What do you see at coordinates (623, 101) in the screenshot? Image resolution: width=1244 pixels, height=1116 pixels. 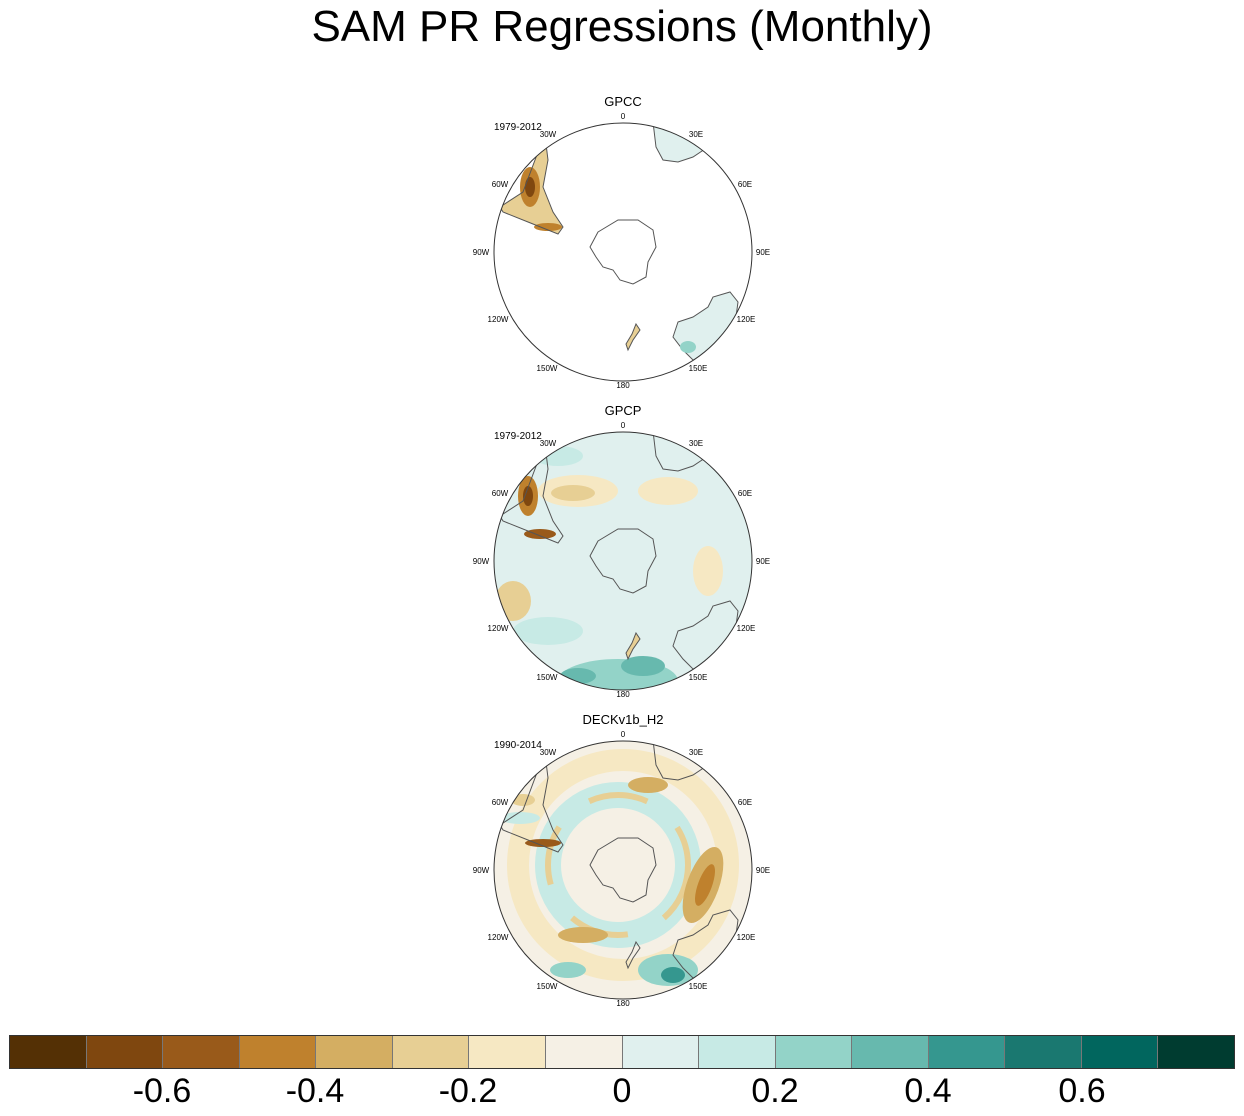 I see `panel-title: GPCC` at bounding box center [623, 101].